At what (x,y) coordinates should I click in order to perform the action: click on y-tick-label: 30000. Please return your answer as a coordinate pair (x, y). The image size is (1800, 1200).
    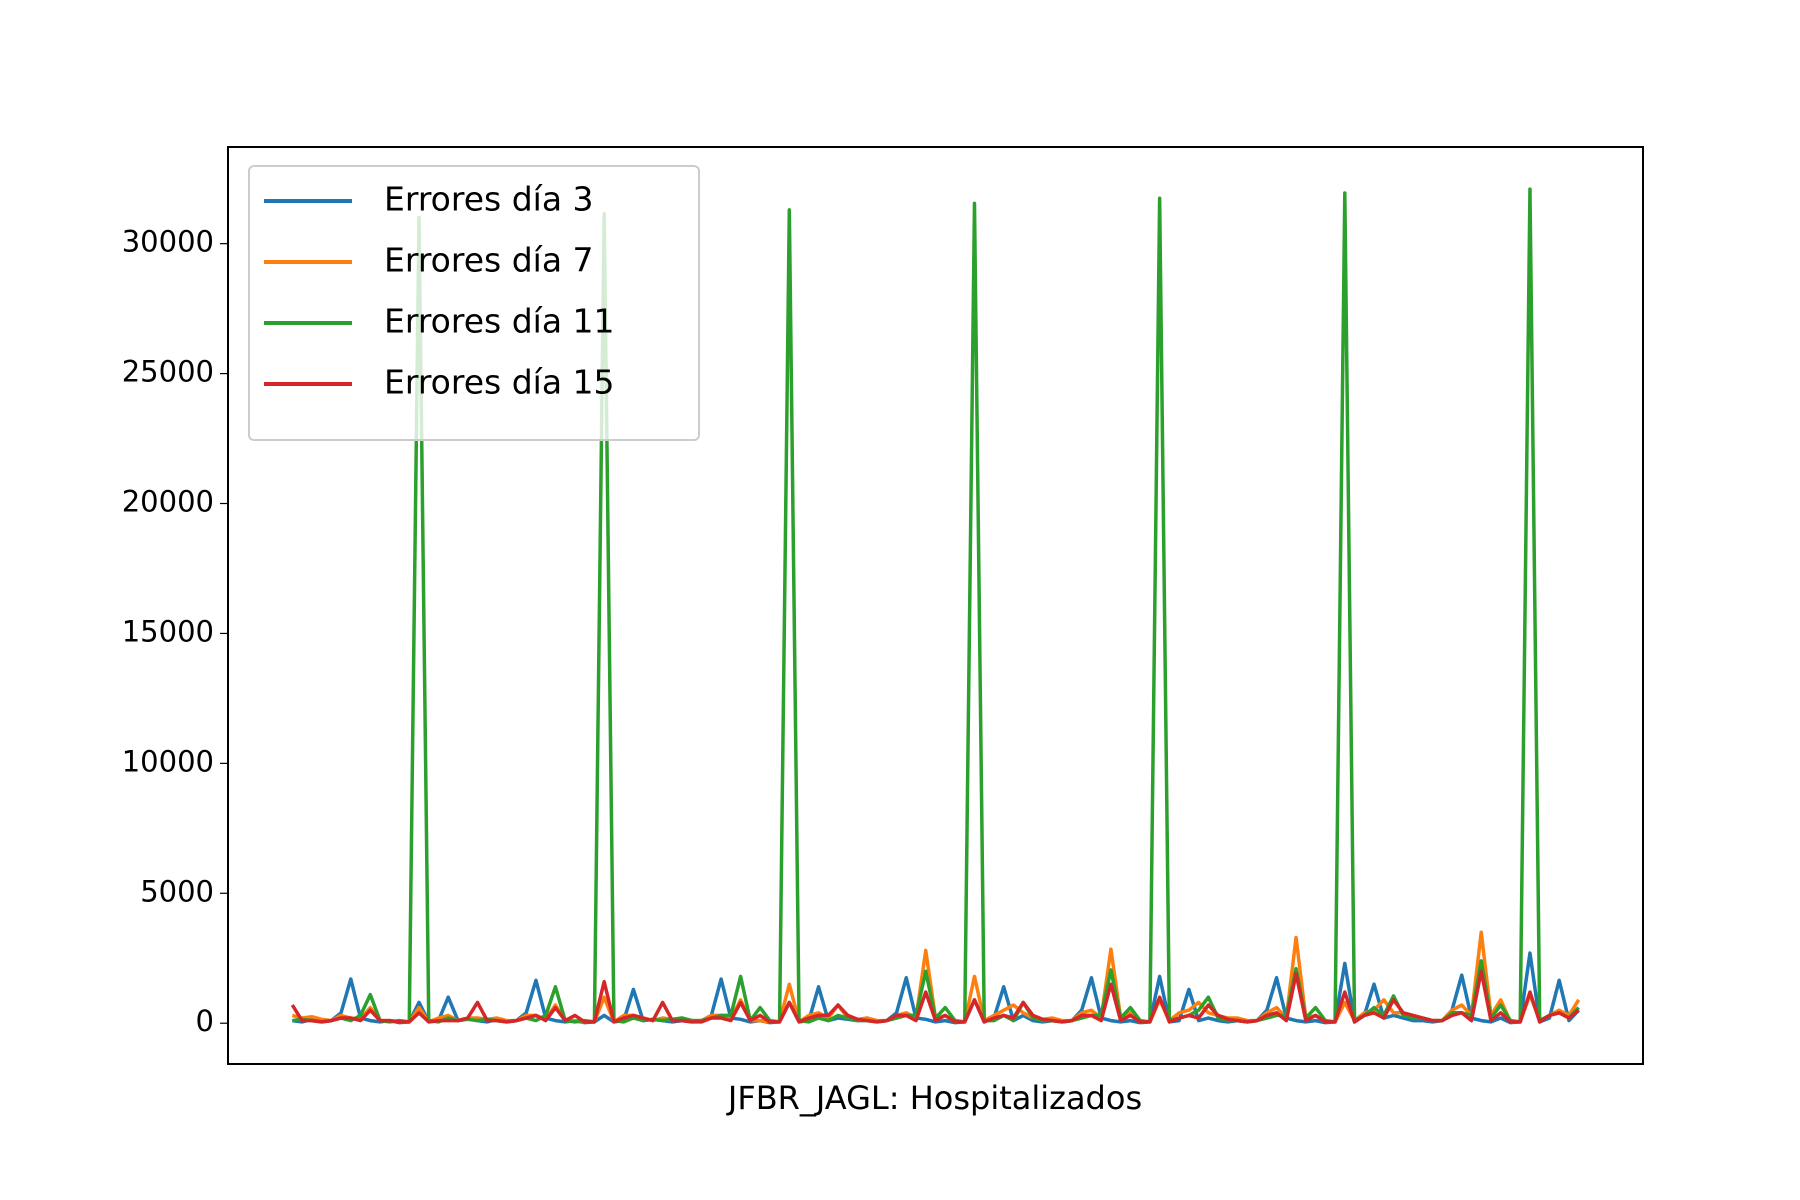
    Looking at the image, I should click on (168, 242).